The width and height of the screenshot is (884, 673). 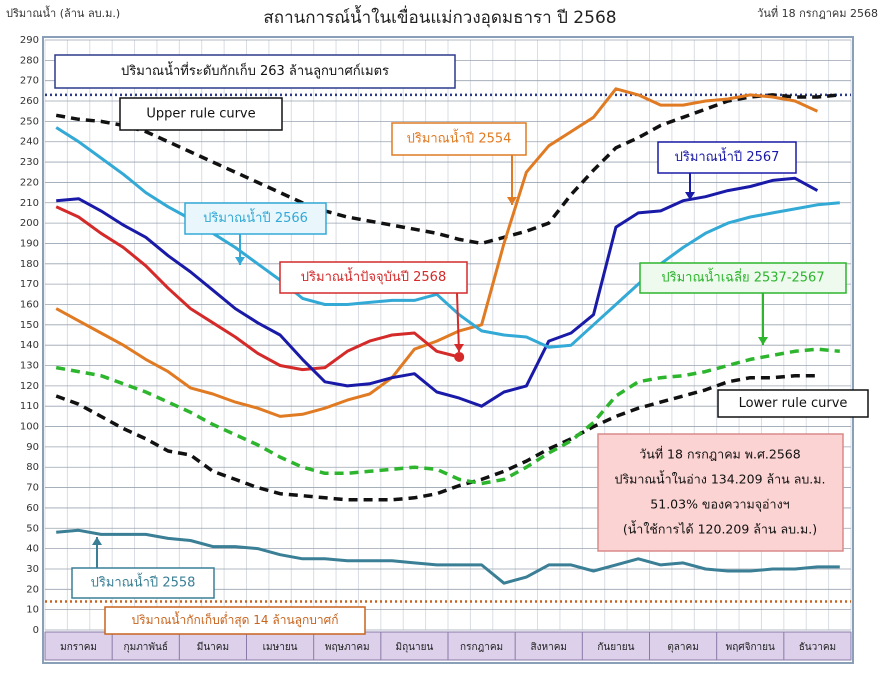 What do you see at coordinates (29, 325) in the screenshot?
I see `y-tick-label: 150` at bounding box center [29, 325].